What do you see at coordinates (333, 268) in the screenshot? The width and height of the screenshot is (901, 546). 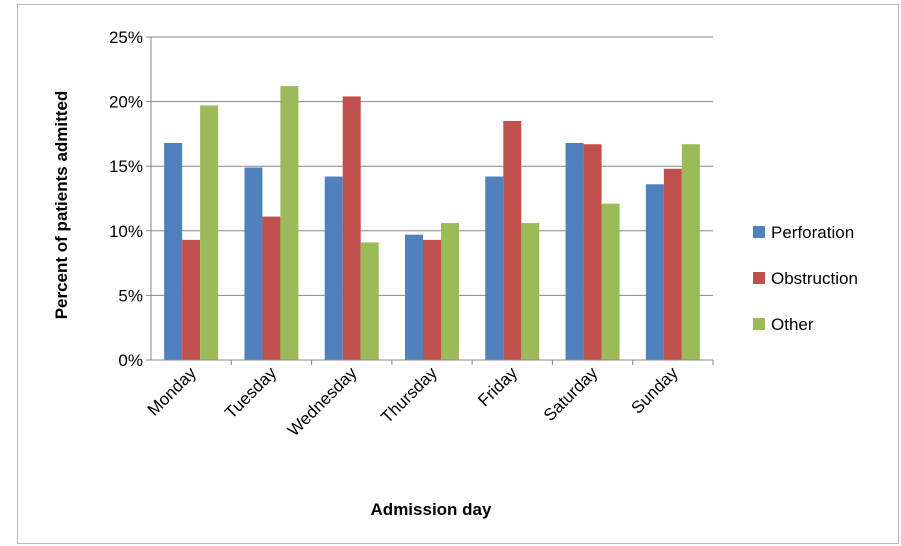 I see `bar-perforation-wednesday` at bounding box center [333, 268].